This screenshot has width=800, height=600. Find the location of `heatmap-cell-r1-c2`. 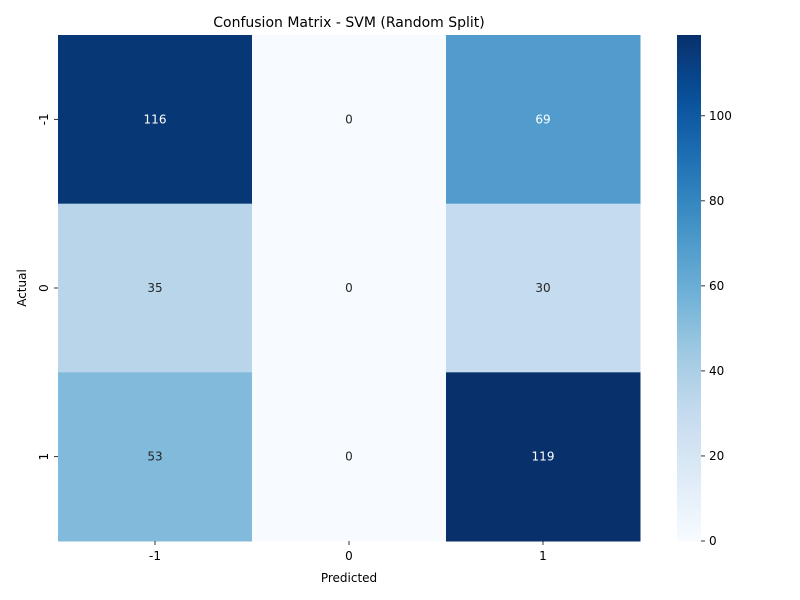

heatmap-cell-r1-c2 is located at coordinates (543, 288).